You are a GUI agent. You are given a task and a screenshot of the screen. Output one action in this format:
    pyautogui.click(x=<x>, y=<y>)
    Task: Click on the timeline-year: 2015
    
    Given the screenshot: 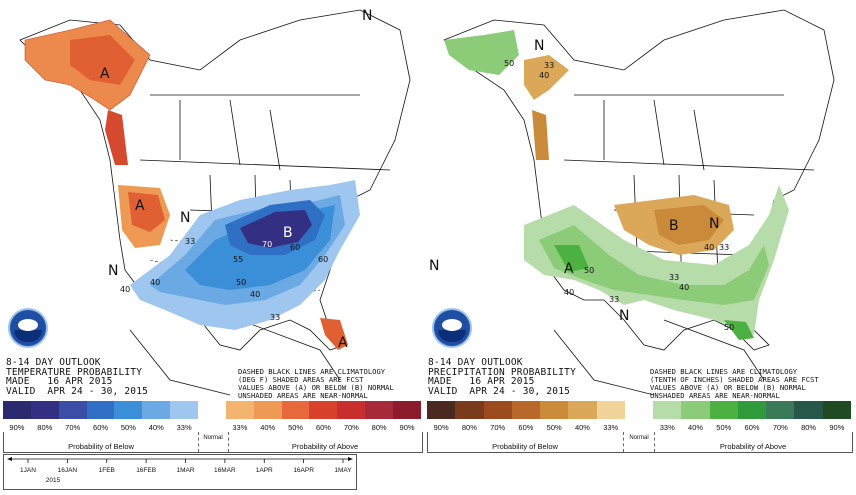 What is the action you would take?
    pyautogui.click(x=53, y=480)
    